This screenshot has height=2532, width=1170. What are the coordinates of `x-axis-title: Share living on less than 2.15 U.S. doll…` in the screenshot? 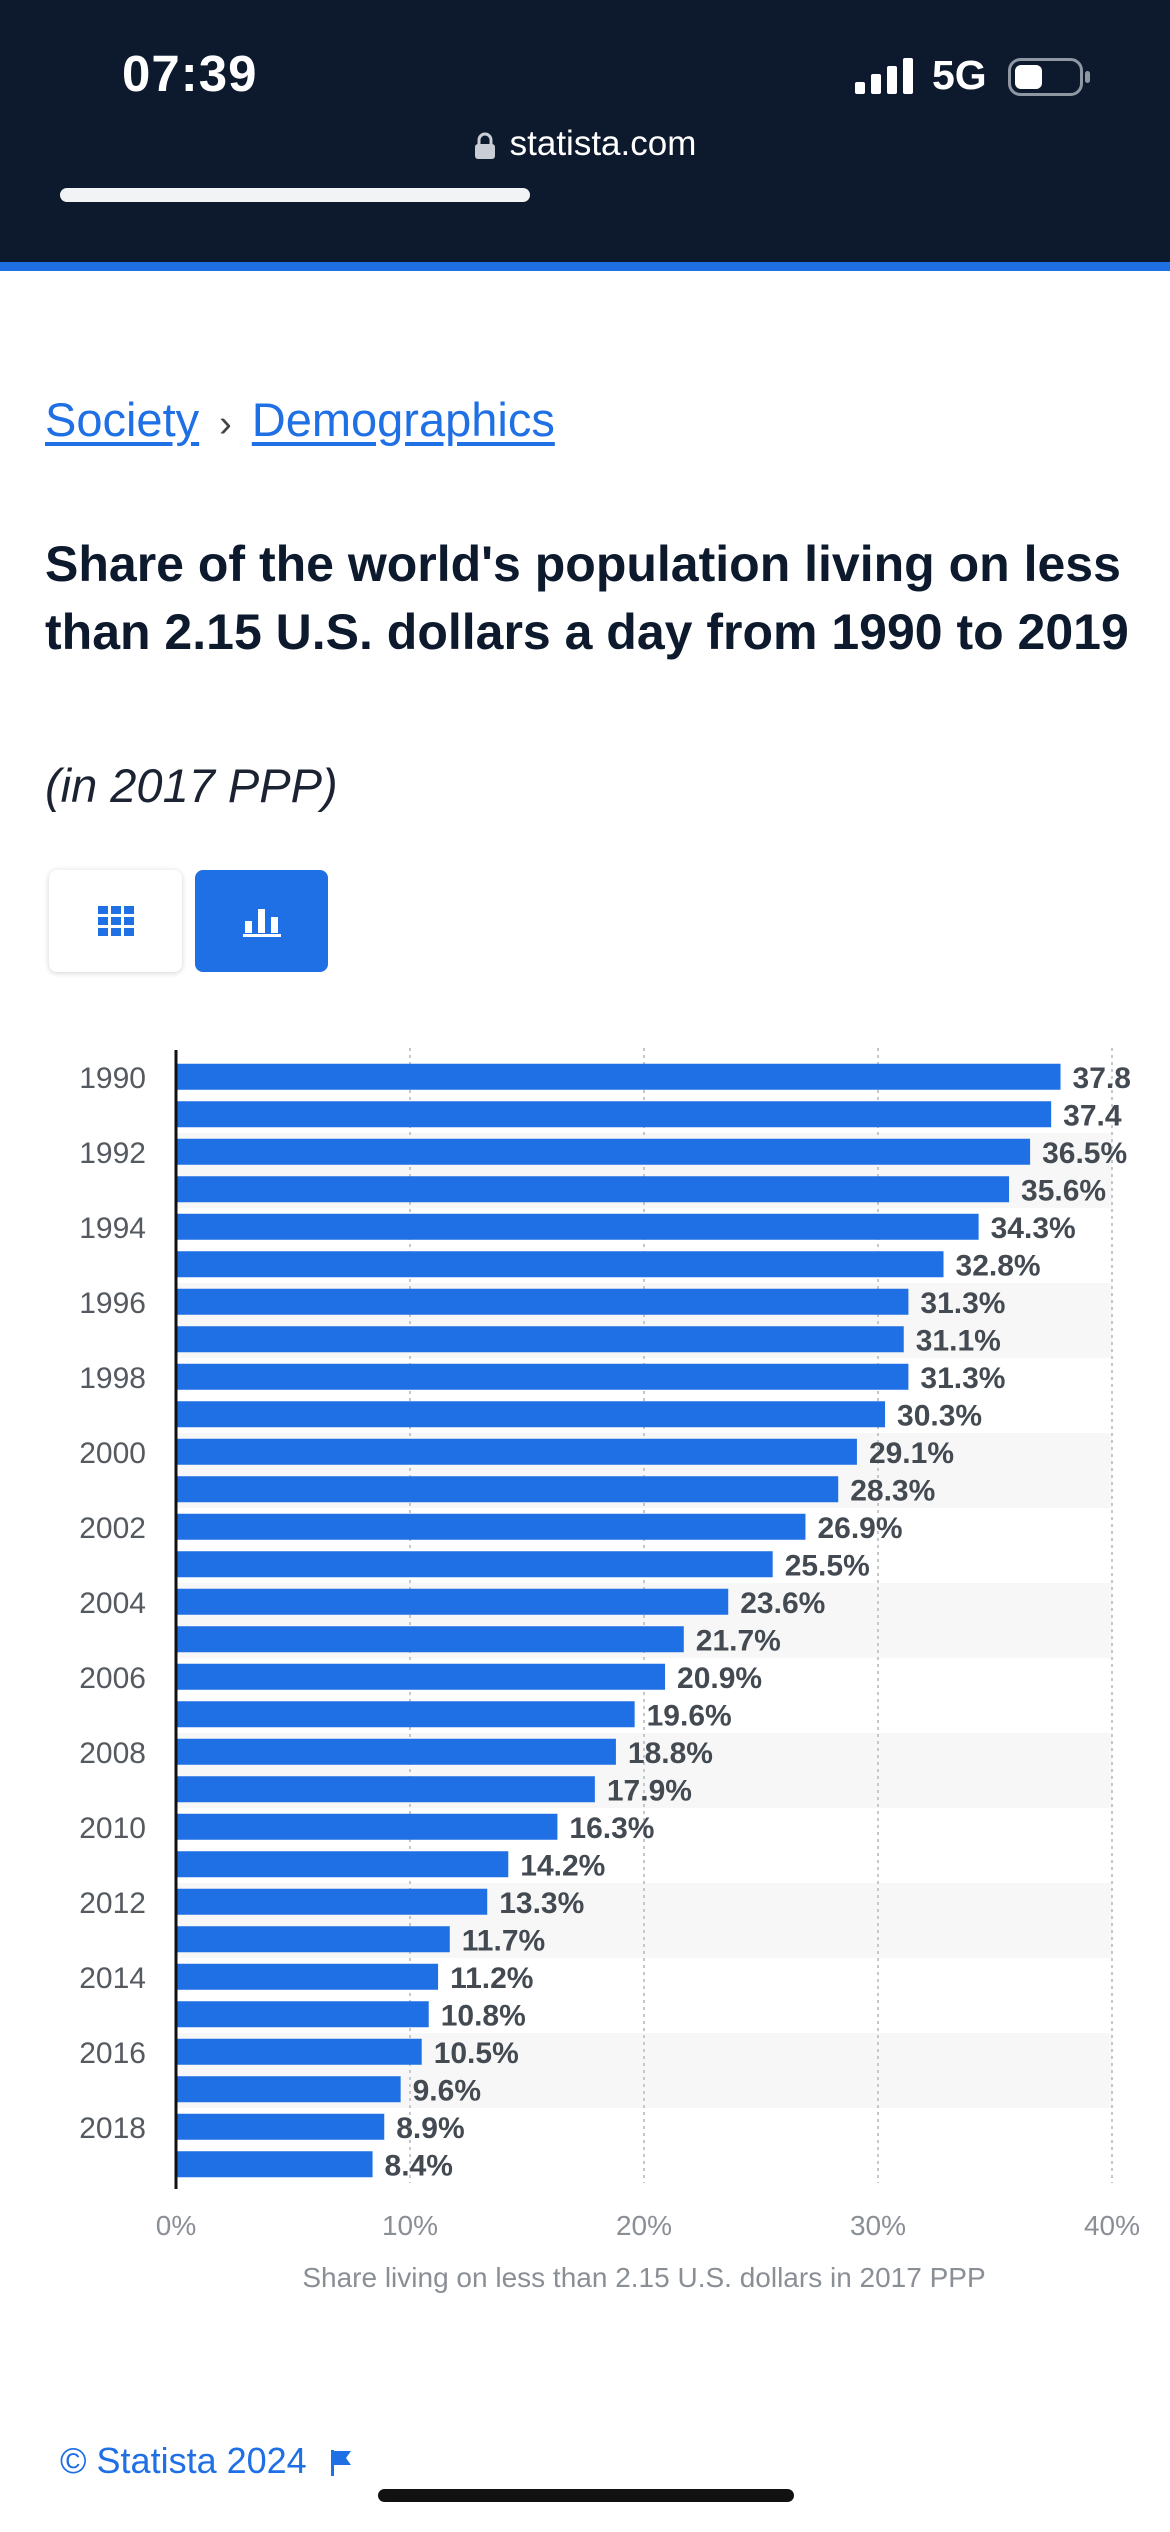 It's located at (643, 2277).